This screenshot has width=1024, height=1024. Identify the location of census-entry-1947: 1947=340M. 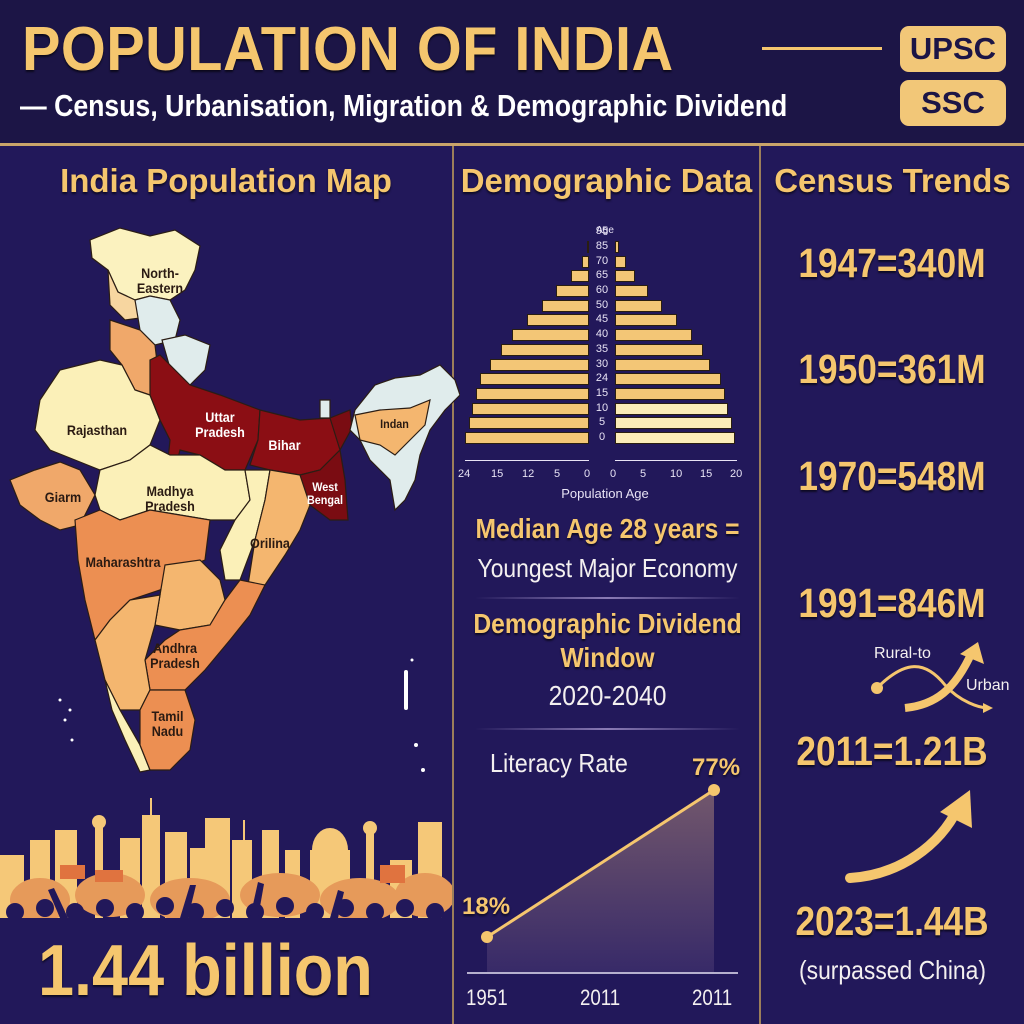
(892, 263).